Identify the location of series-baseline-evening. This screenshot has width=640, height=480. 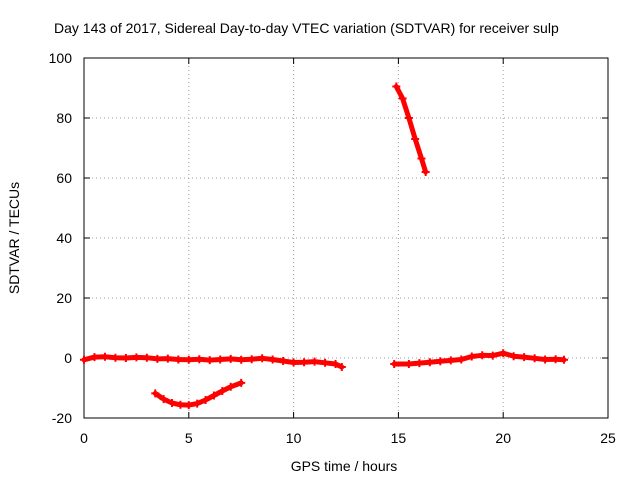
(479, 358).